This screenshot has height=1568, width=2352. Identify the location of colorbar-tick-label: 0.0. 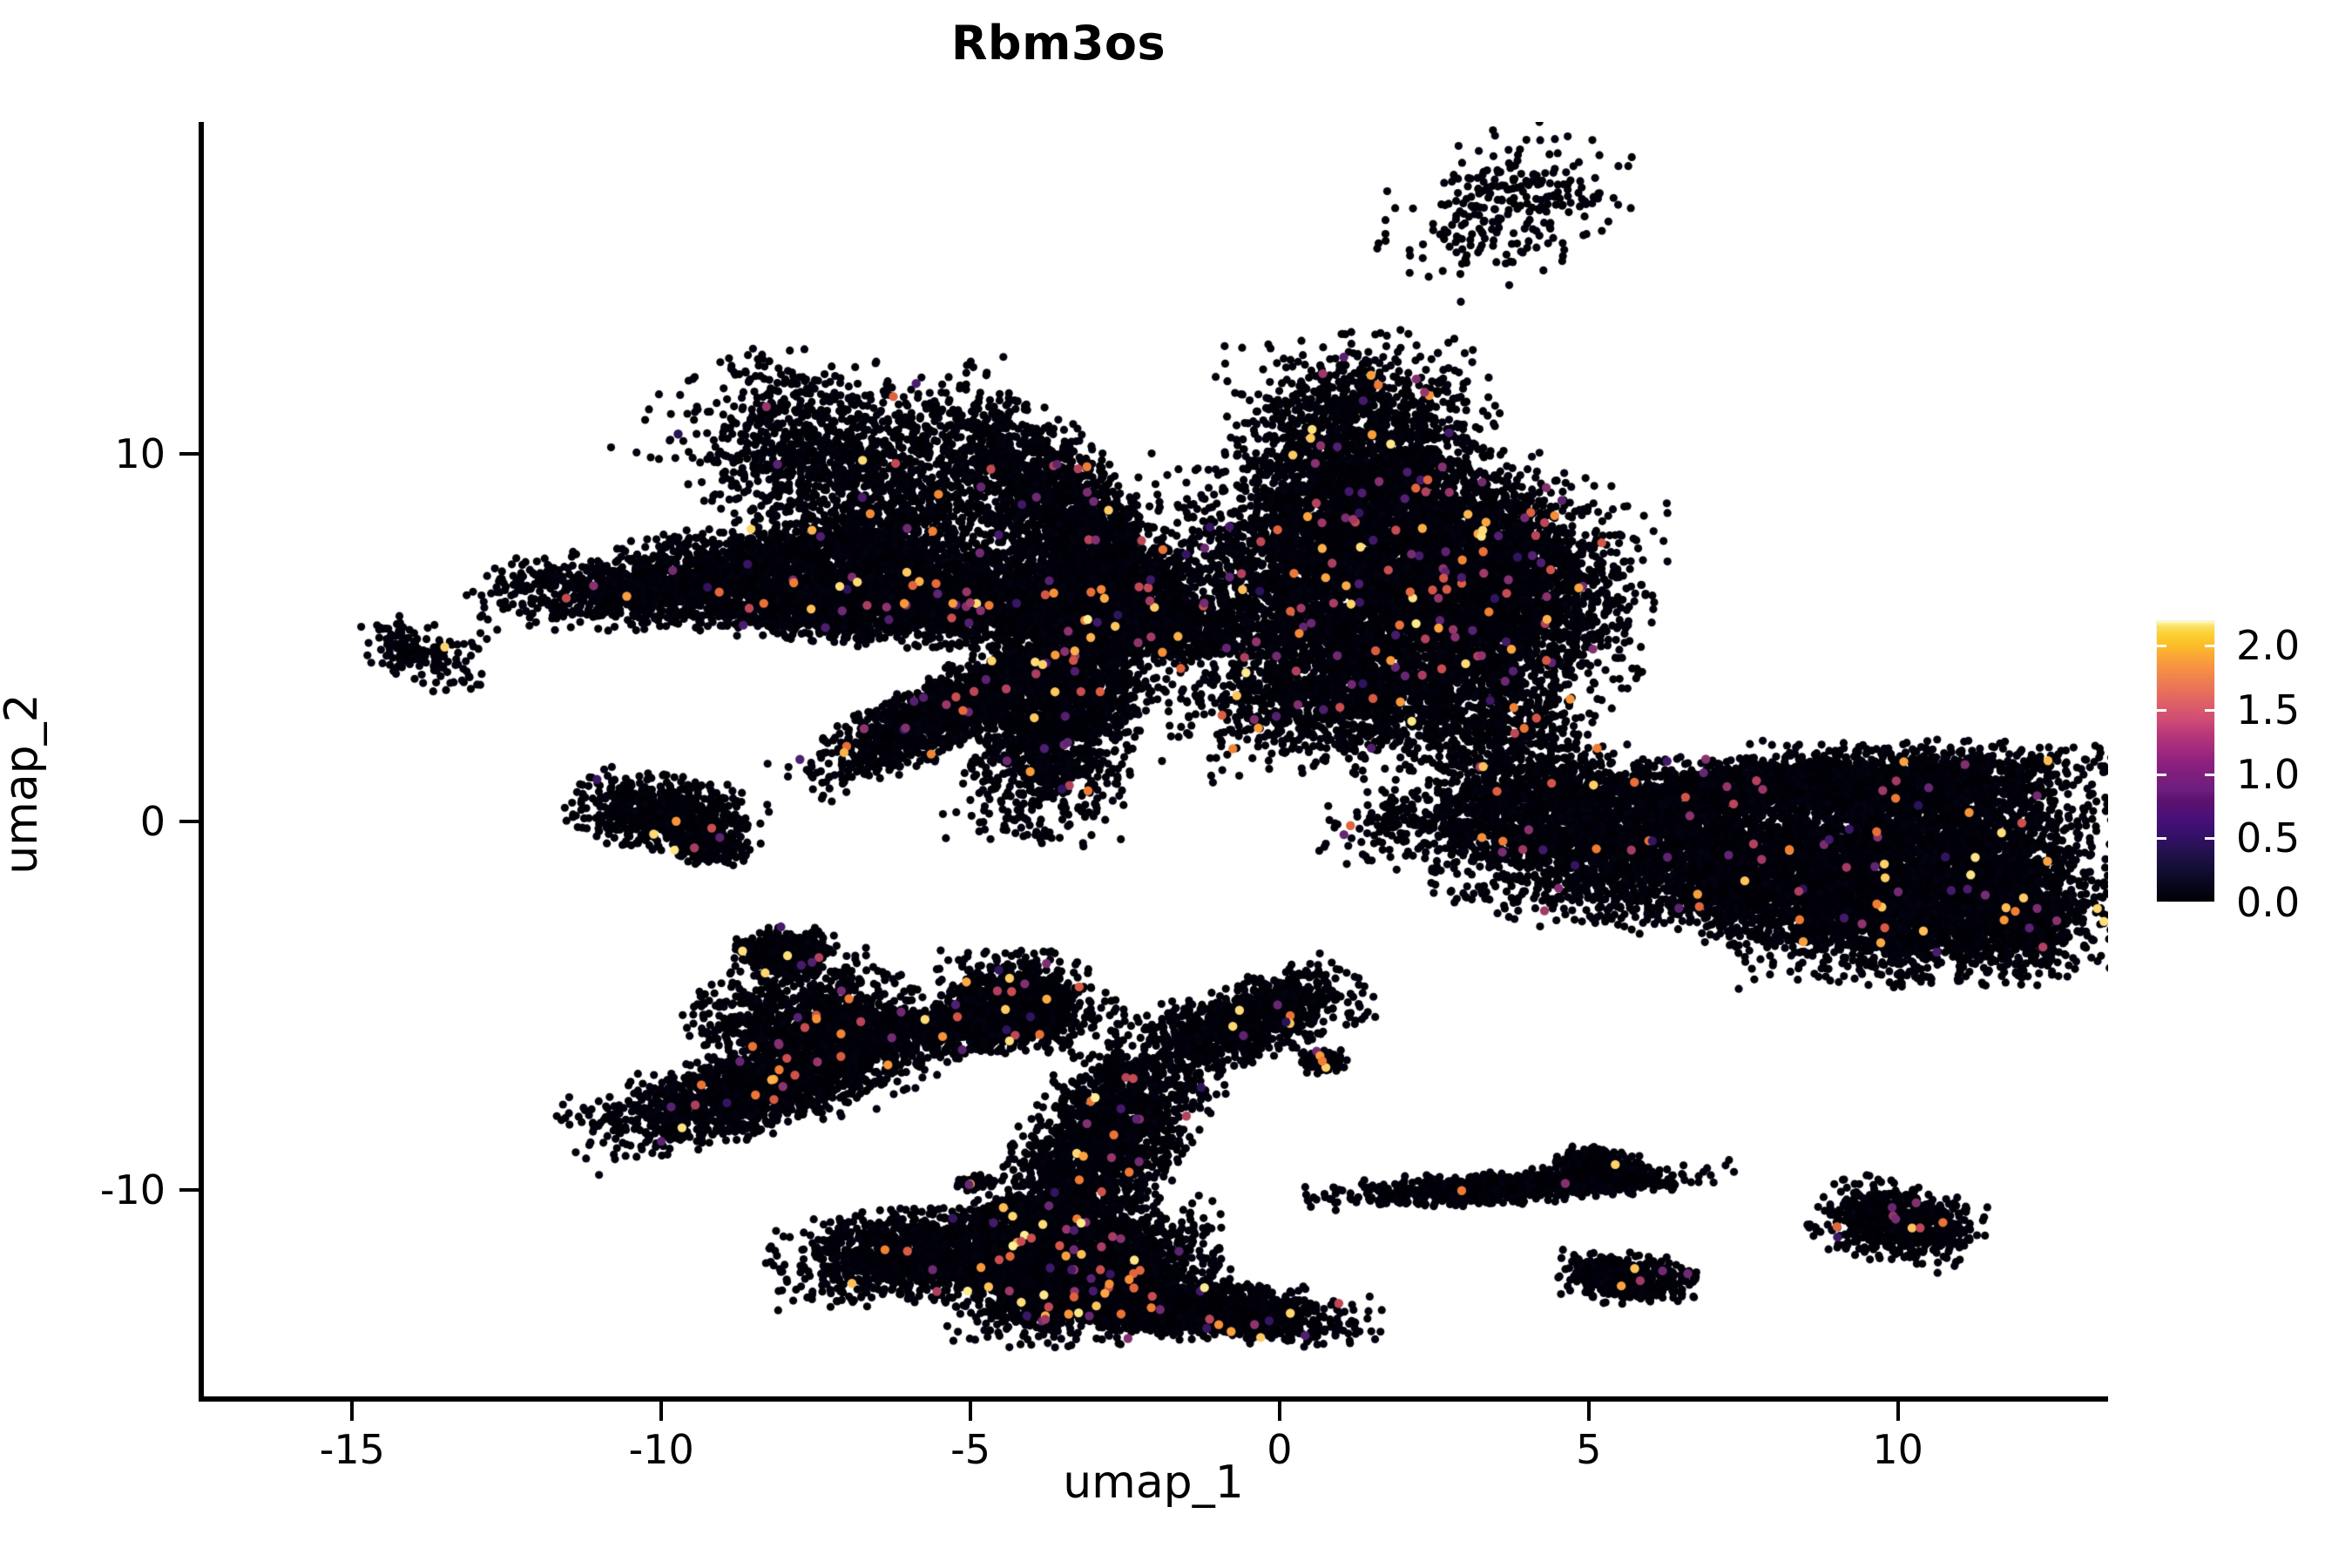
(2268, 903).